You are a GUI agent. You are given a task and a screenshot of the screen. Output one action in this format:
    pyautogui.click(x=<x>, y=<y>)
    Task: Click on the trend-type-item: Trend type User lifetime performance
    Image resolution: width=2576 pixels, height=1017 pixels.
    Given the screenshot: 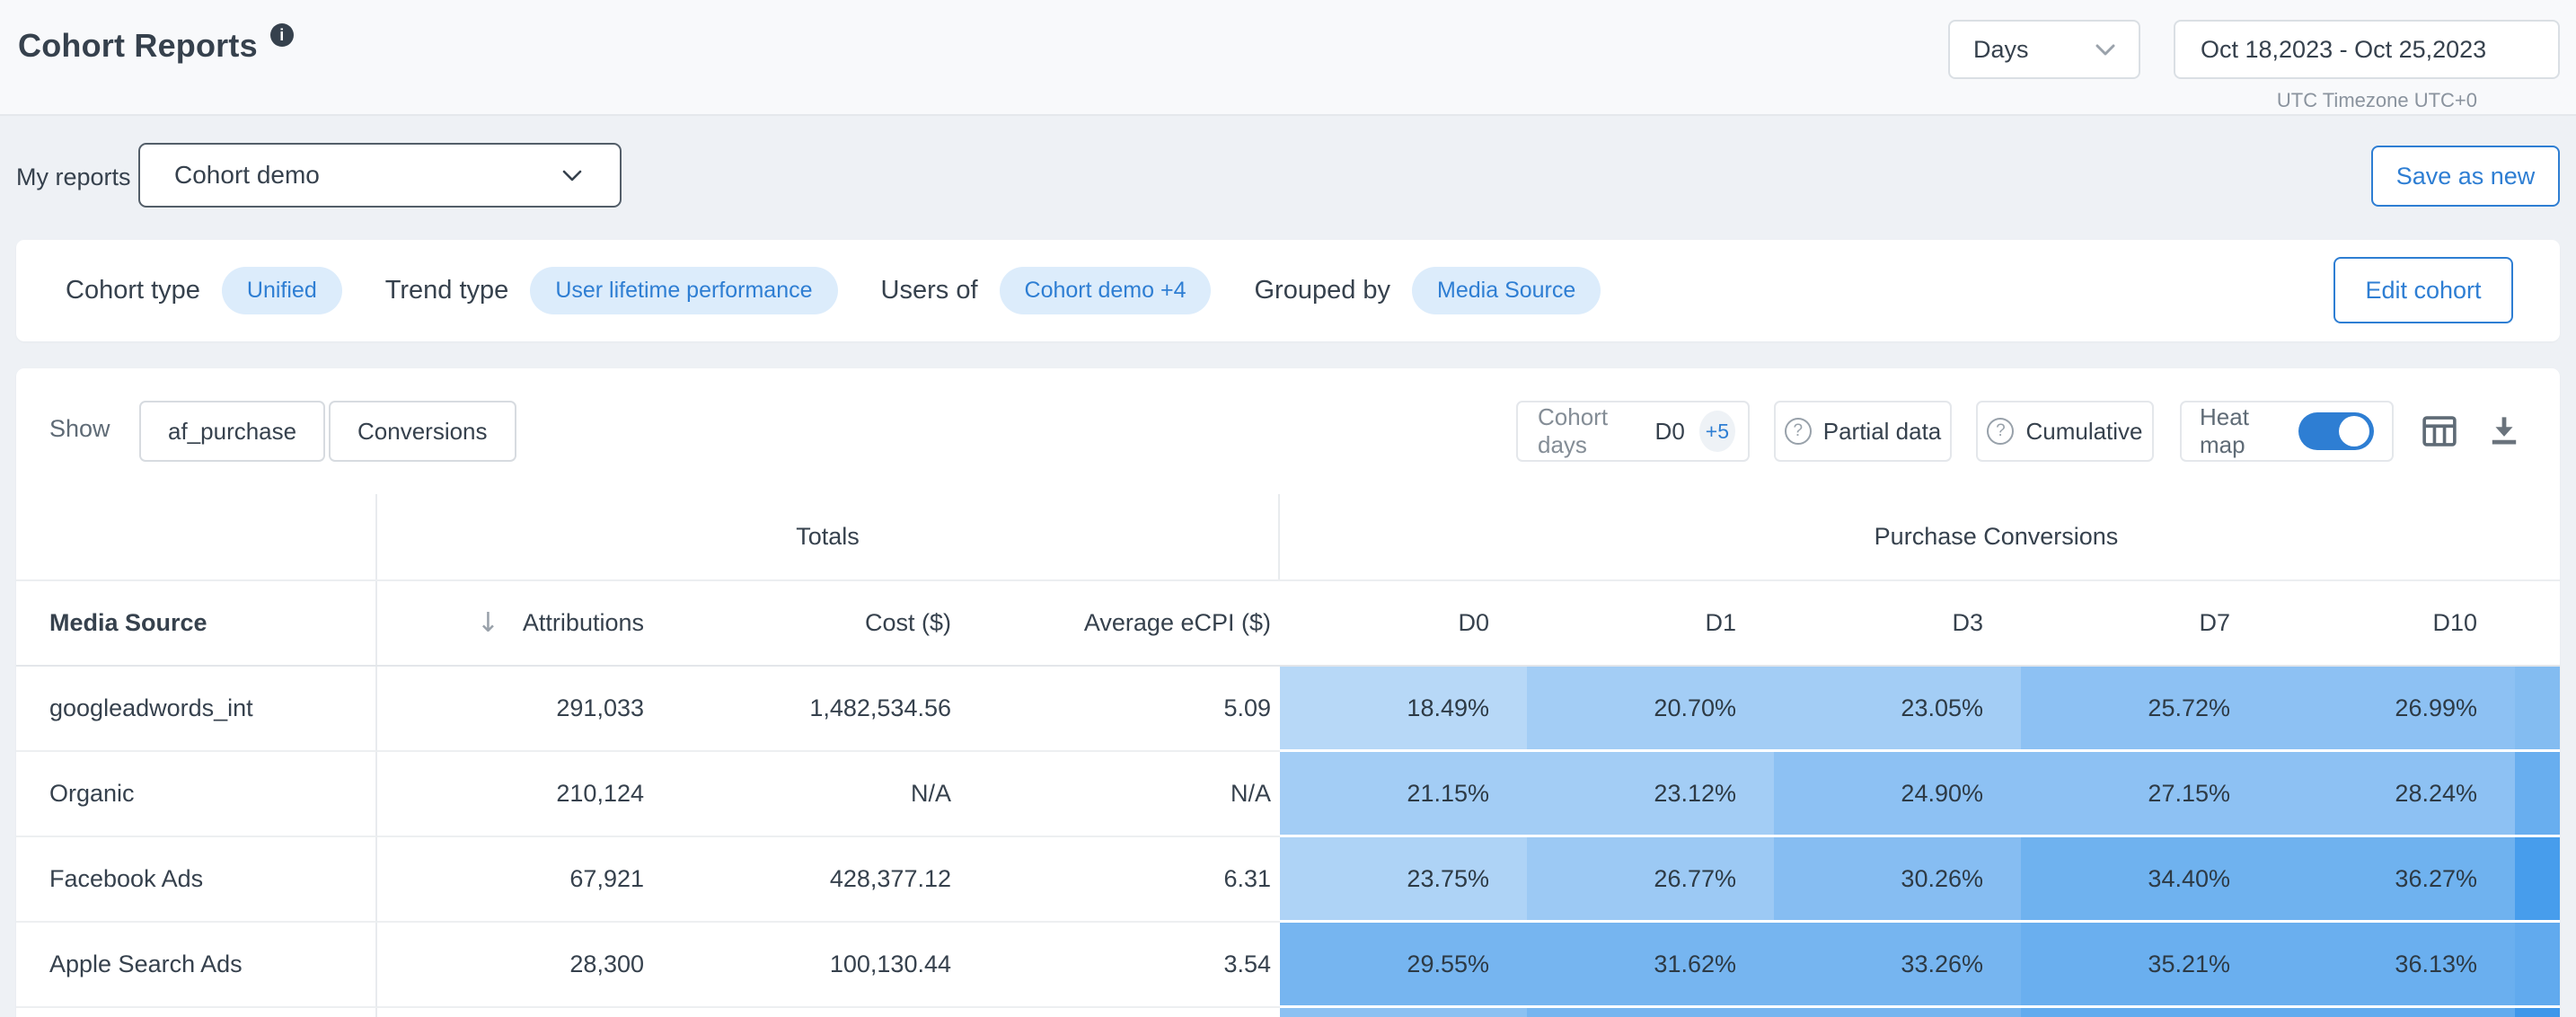 What is the action you would take?
    pyautogui.click(x=611, y=291)
    